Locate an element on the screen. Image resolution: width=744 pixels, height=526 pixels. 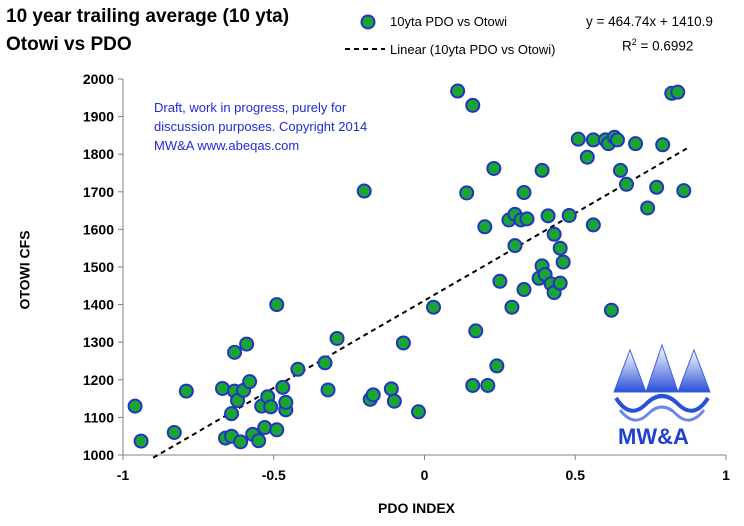
x-tick-label: 0.5 is located at coordinates (576, 475).